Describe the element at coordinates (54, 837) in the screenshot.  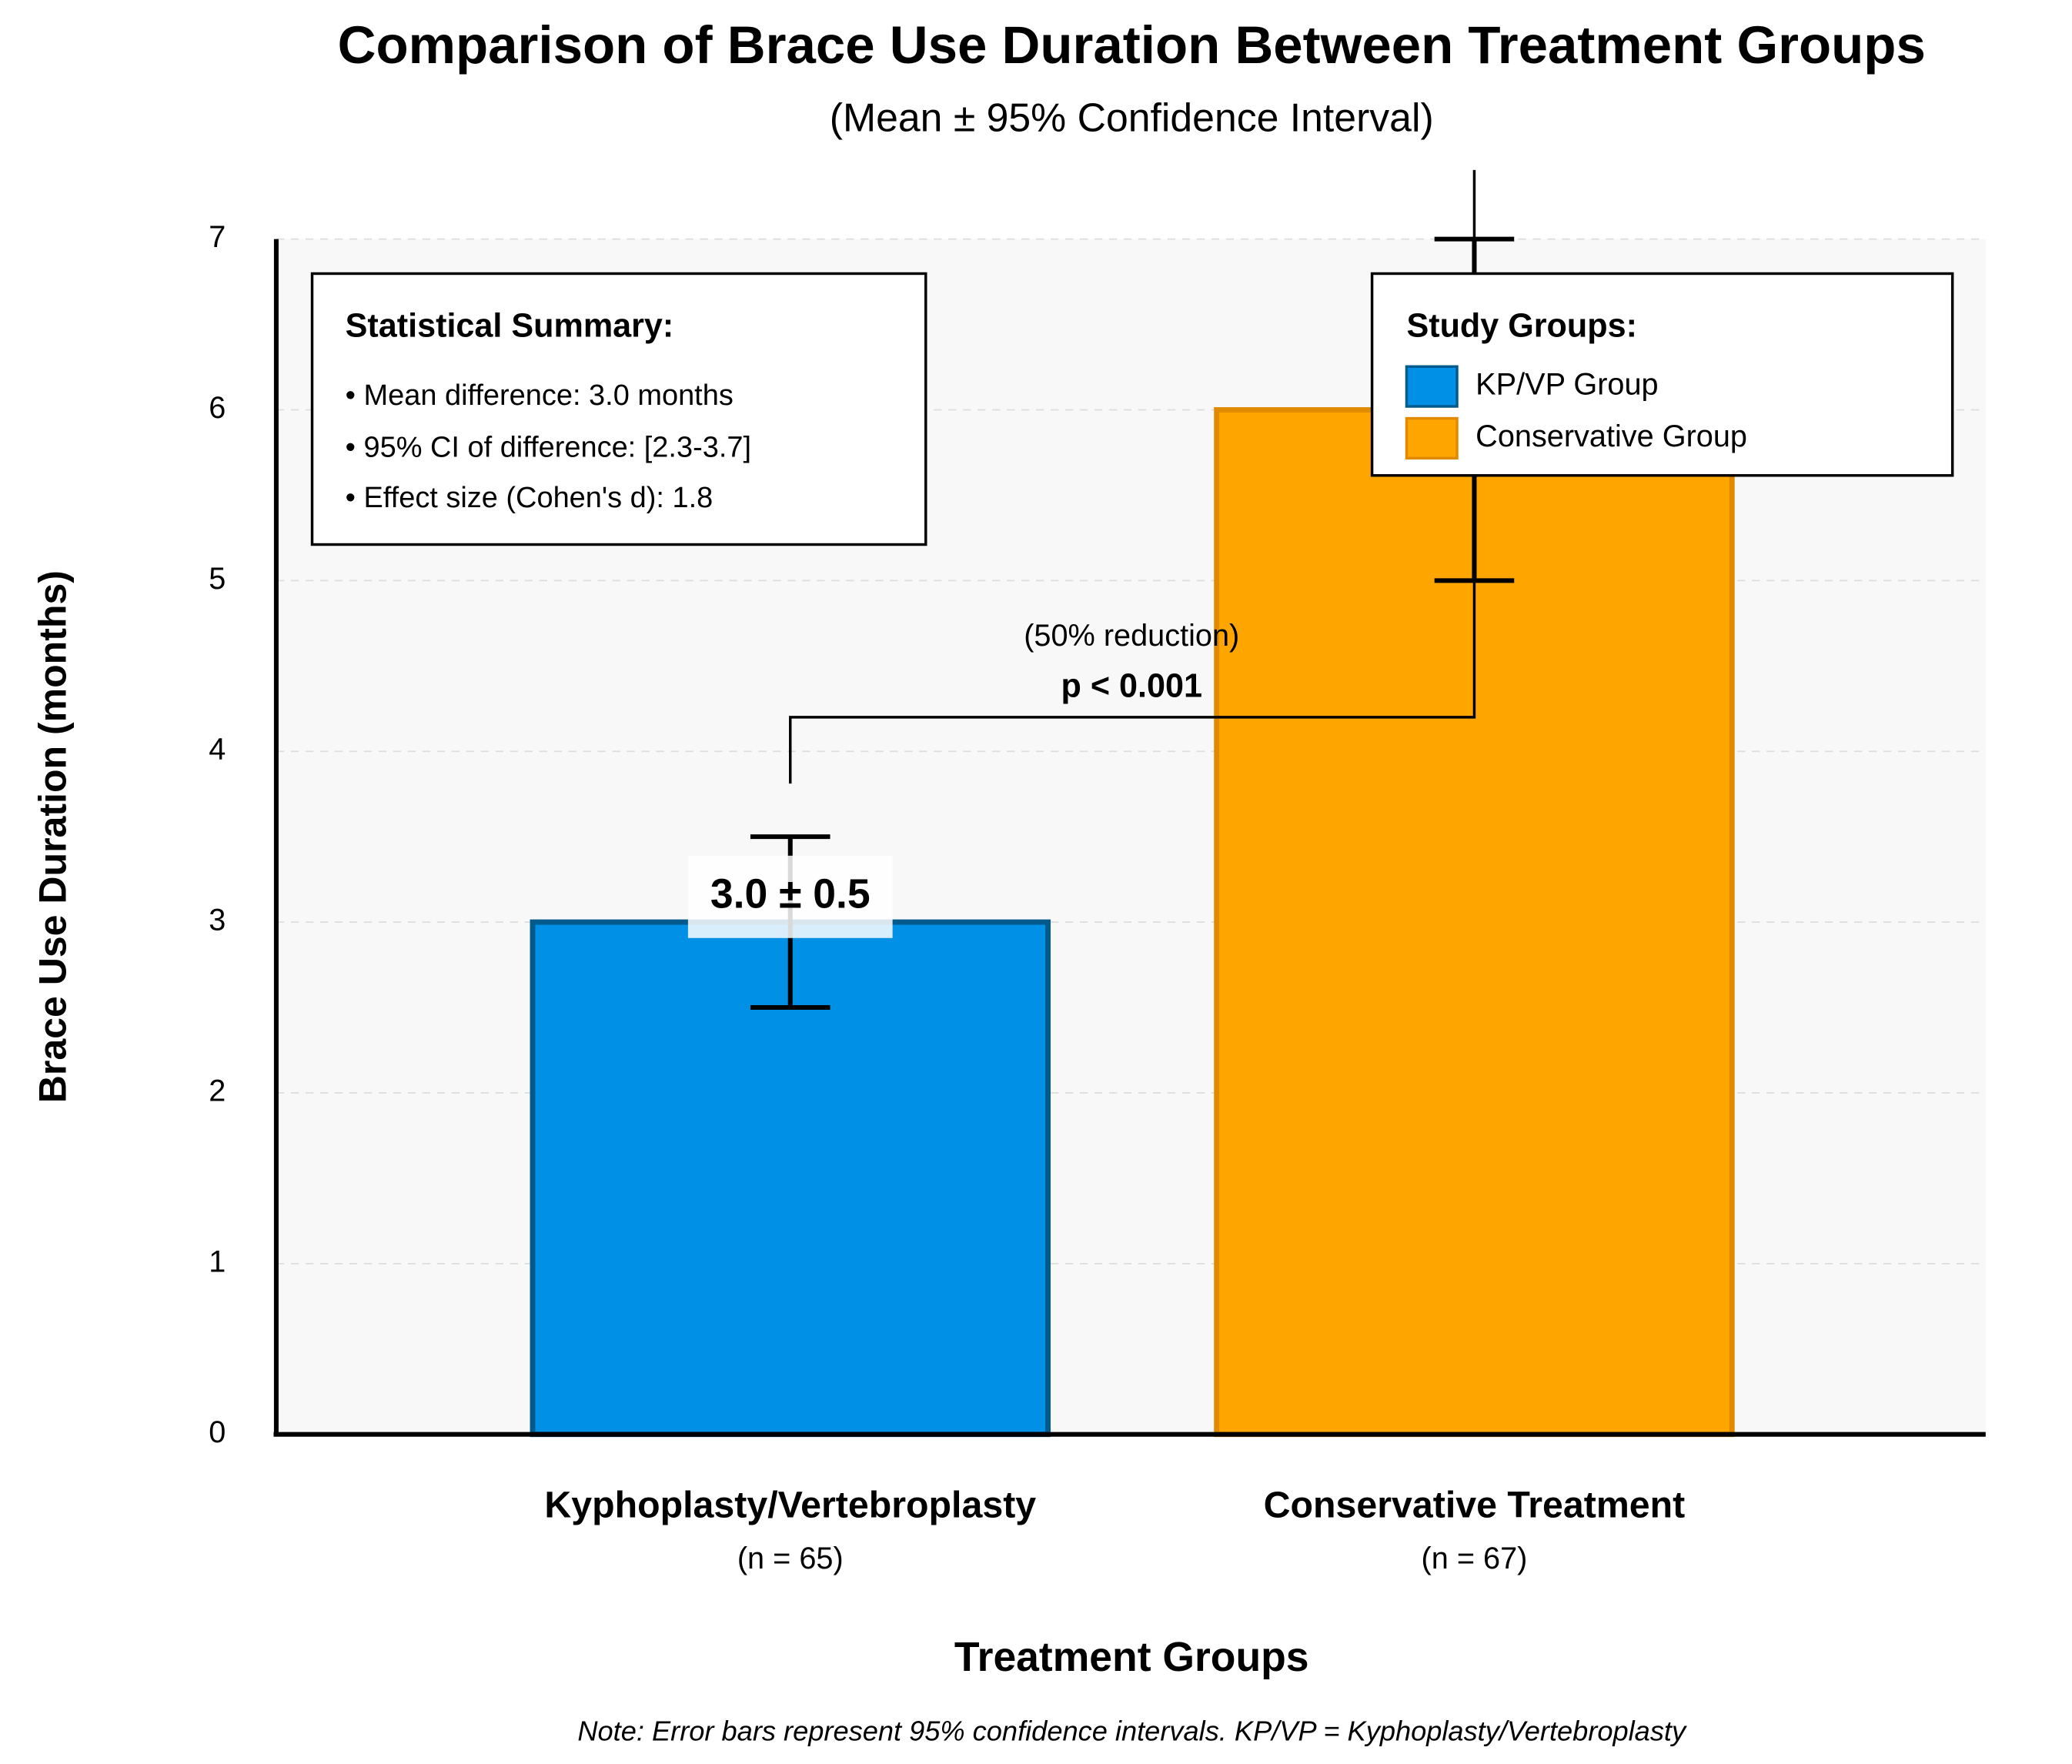
I see `y-axis-label: Brace Use Duration (months)` at that location.